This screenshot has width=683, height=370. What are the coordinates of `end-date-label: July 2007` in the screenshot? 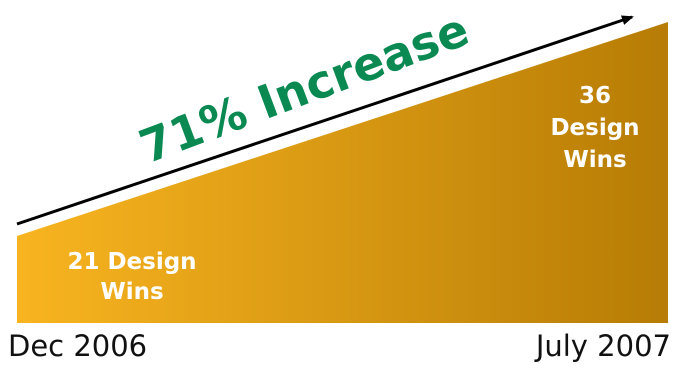 It's located at (603, 346).